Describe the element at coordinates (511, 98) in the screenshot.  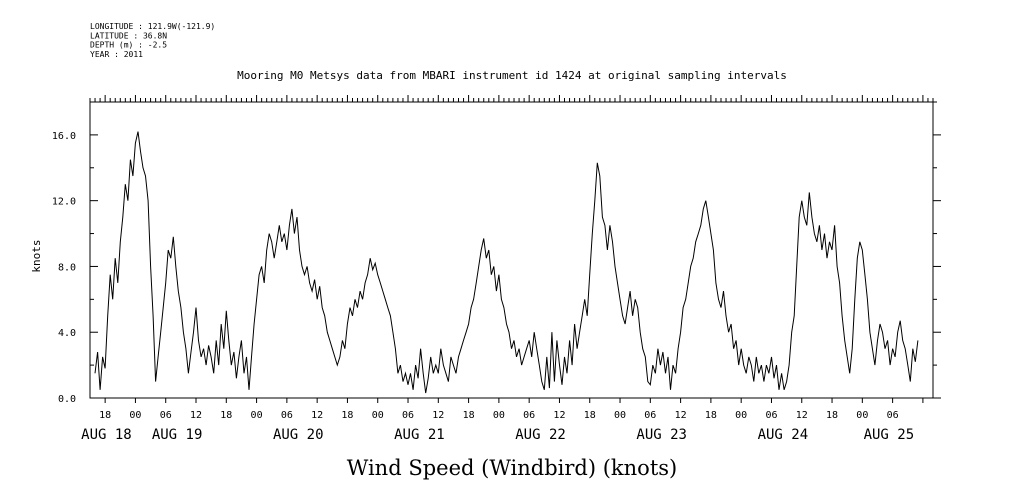
I see `top-minor-ticks` at that location.